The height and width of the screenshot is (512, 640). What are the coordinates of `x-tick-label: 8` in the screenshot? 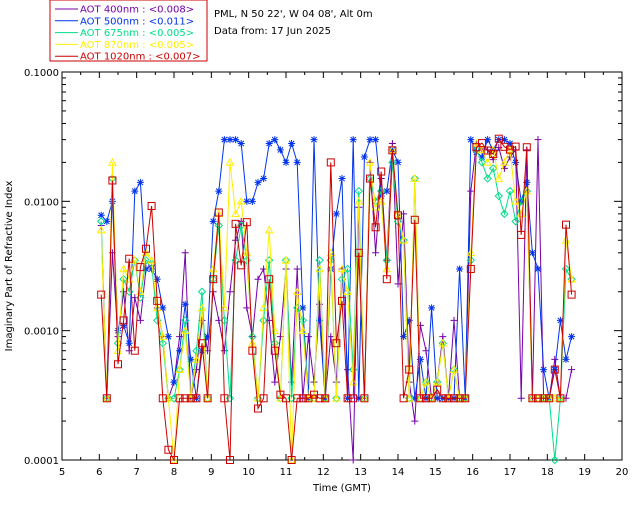 It's located at (174, 472).